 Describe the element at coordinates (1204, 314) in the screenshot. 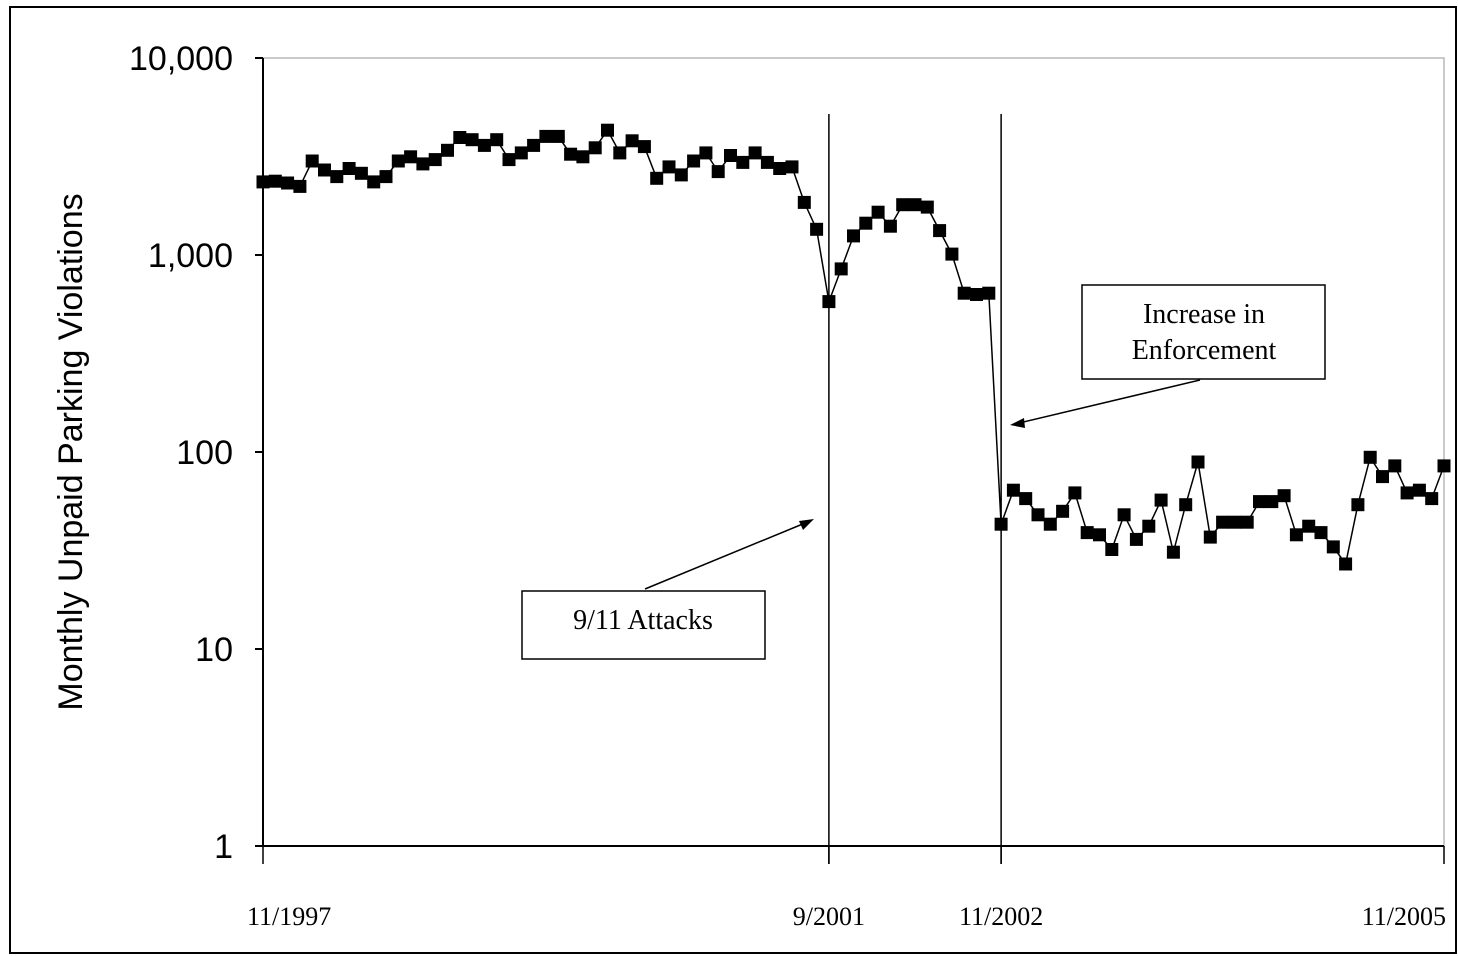

I see `annotation-enforcement-text-line-1: Increase in` at that location.